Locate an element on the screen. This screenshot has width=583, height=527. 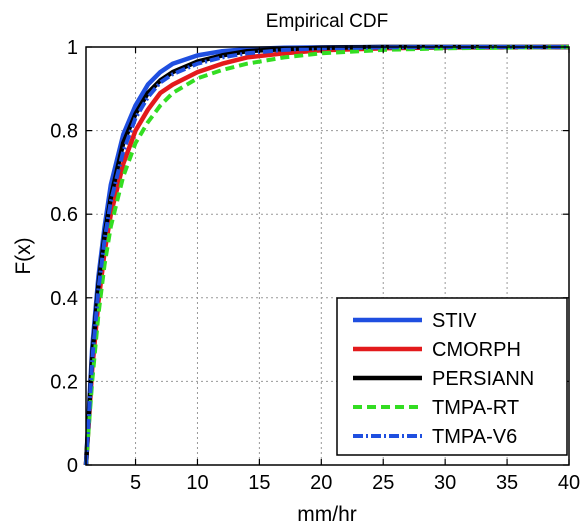
legend-label: PERSIANN is located at coordinates (483, 379).